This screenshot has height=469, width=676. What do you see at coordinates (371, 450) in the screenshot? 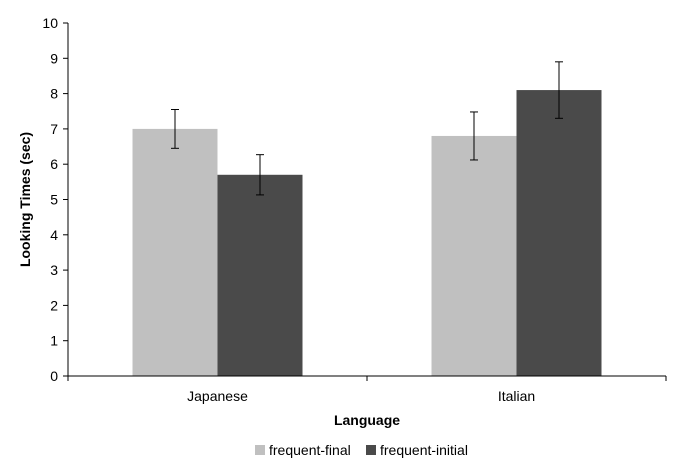
I see `legend-swatch-frequent-initial` at bounding box center [371, 450].